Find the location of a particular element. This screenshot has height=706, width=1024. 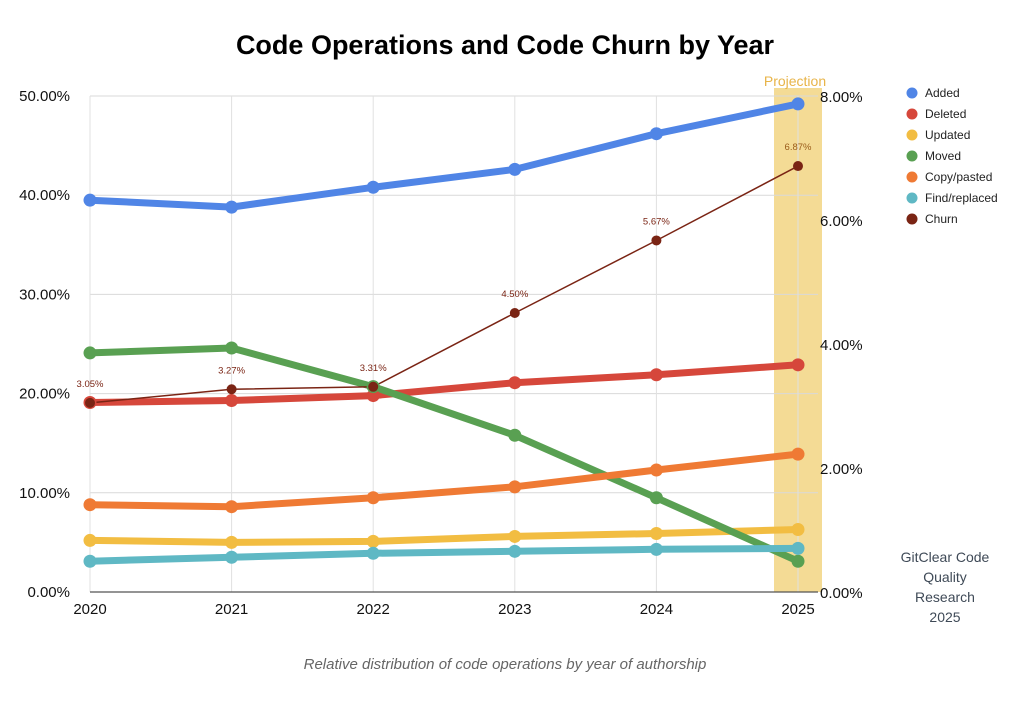

series-line-copy-pasted is located at coordinates (444, 480).